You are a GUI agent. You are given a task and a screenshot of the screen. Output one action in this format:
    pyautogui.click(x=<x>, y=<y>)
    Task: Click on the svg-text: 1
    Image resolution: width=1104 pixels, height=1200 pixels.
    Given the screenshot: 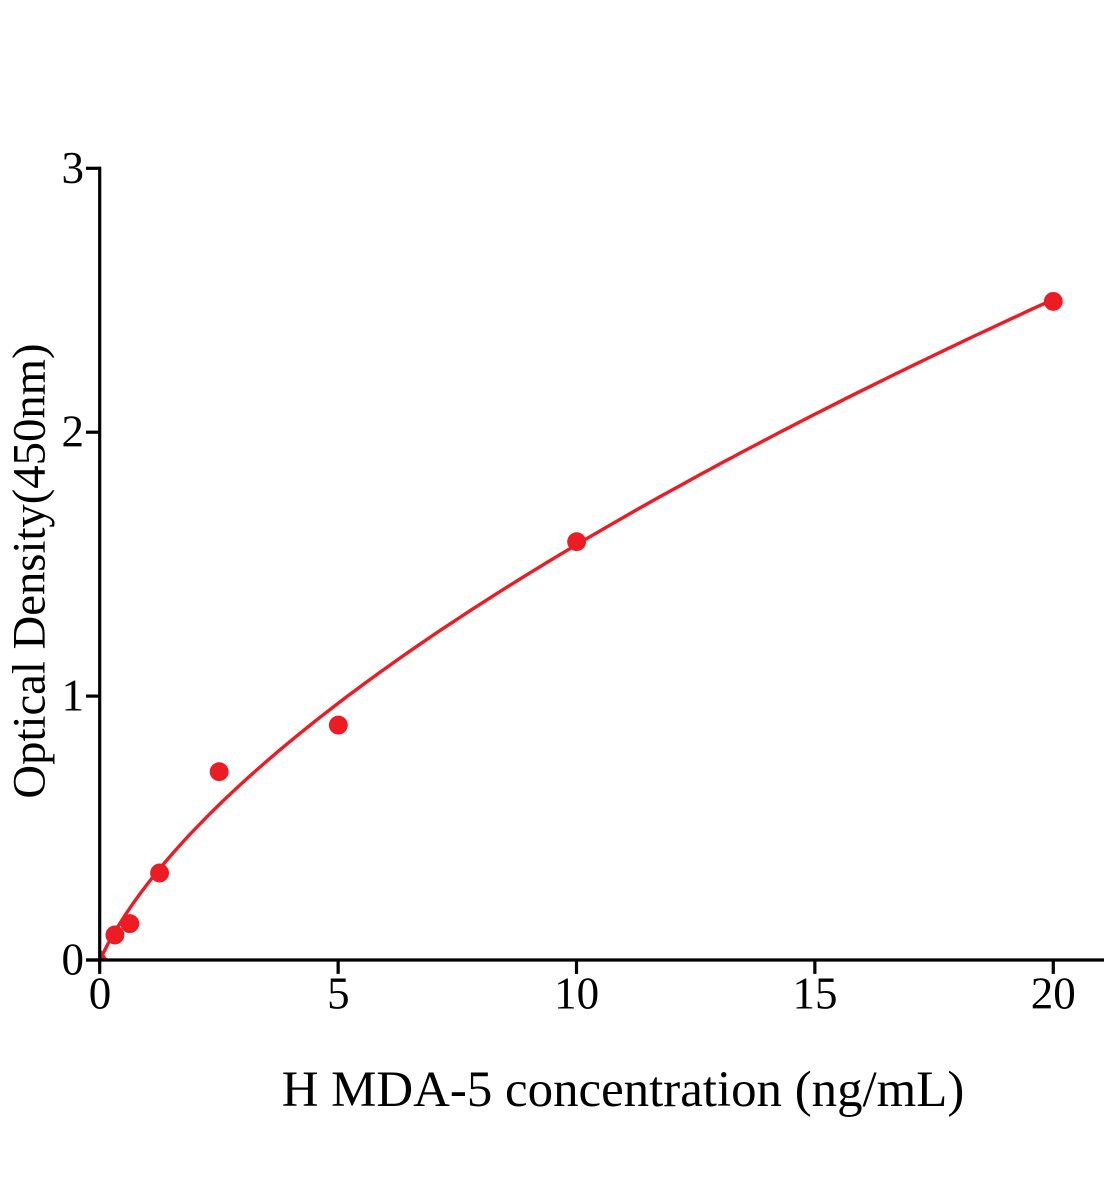 What is the action you would take?
    pyautogui.click(x=73, y=696)
    